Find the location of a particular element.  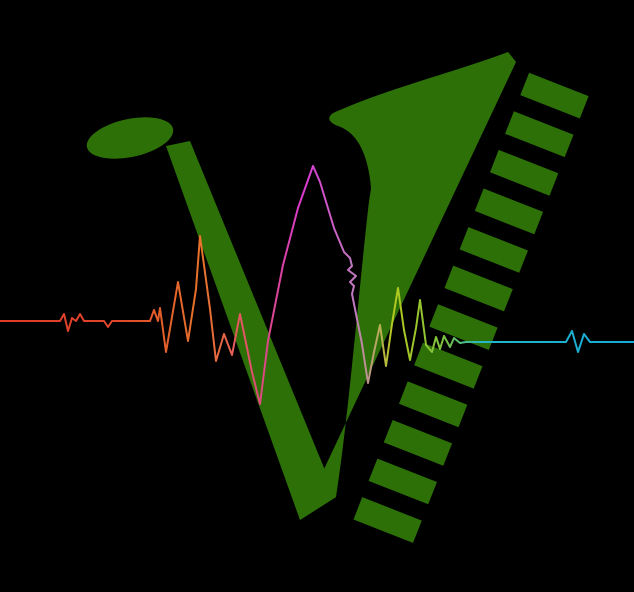

check-mark-upper-blade is located at coordinates (422, 141).